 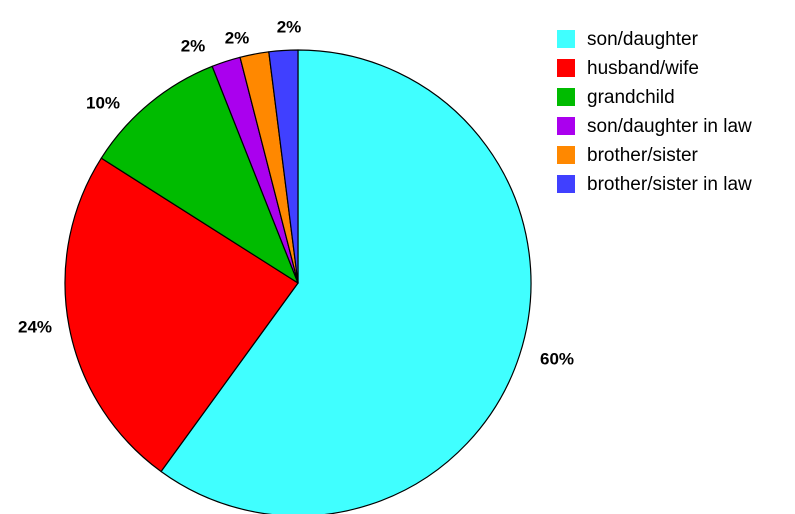 I want to click on legend-swatch-husband-wife, so click(x=566, y=68).